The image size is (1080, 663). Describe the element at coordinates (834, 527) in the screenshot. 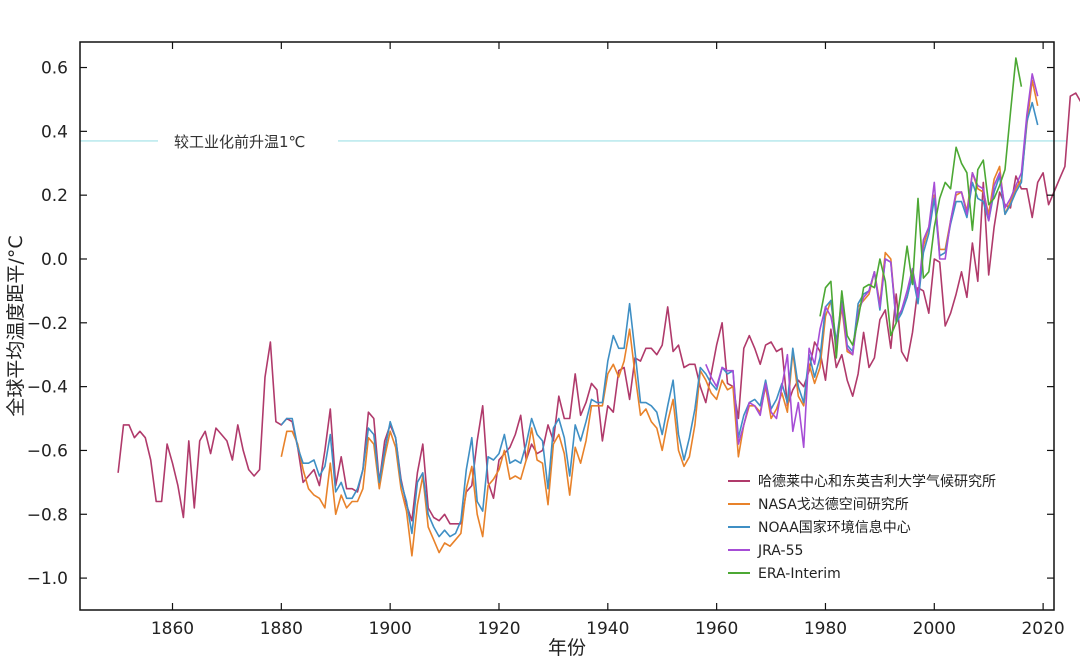

I see `legend-label: NOAA国家环境信息中心` at that location.